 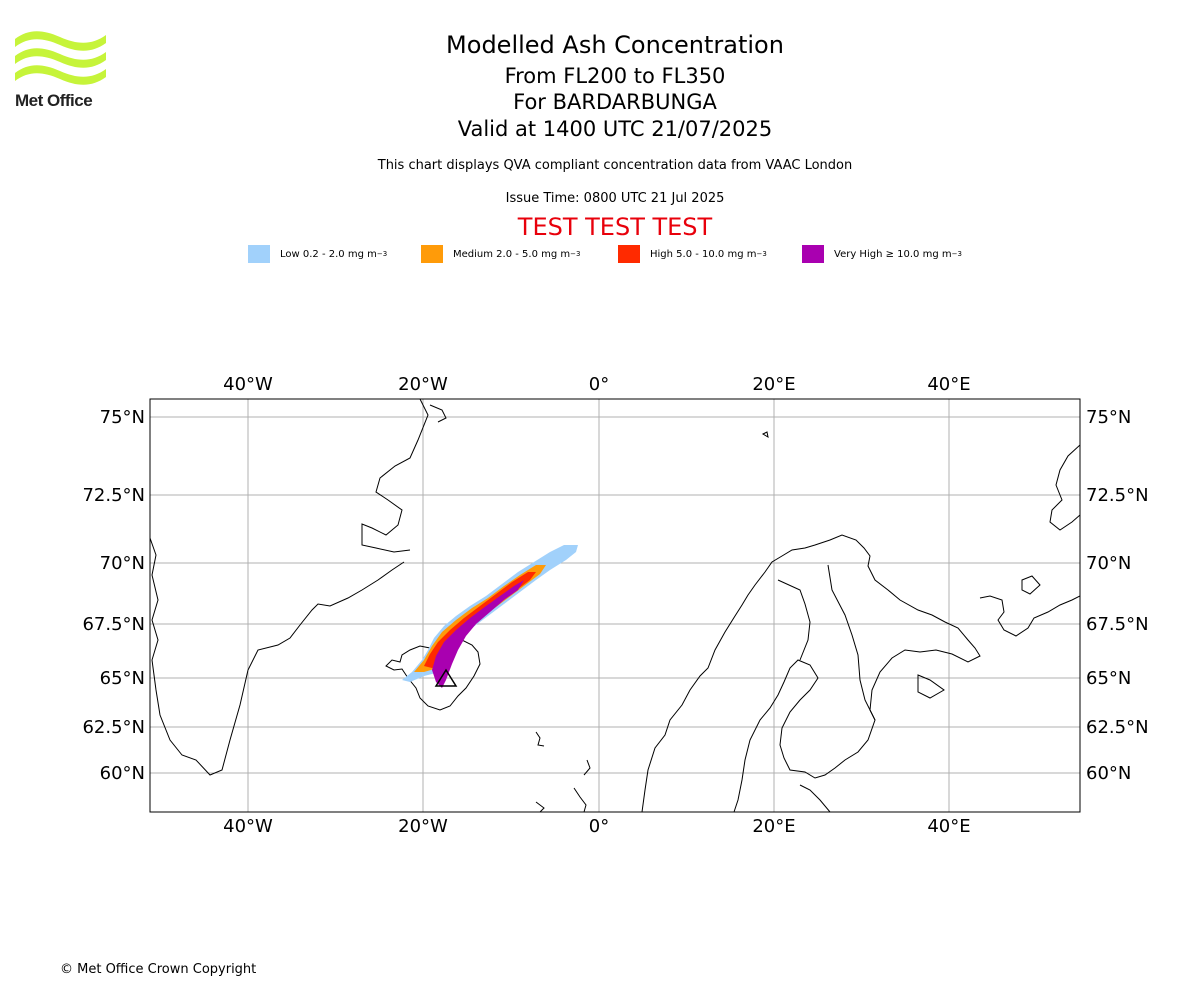 I want to click on lon-tick-top: 40°E, so click(x=948, y=384).